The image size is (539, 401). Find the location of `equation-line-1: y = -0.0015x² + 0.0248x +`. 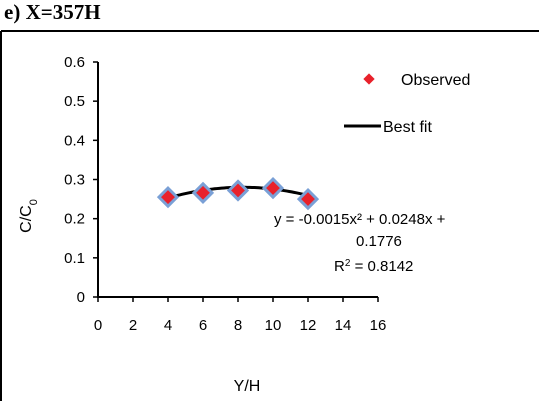

equation-line-1: y = -0.0015x² + 0.0248x + is located at coordinates (360, 219).